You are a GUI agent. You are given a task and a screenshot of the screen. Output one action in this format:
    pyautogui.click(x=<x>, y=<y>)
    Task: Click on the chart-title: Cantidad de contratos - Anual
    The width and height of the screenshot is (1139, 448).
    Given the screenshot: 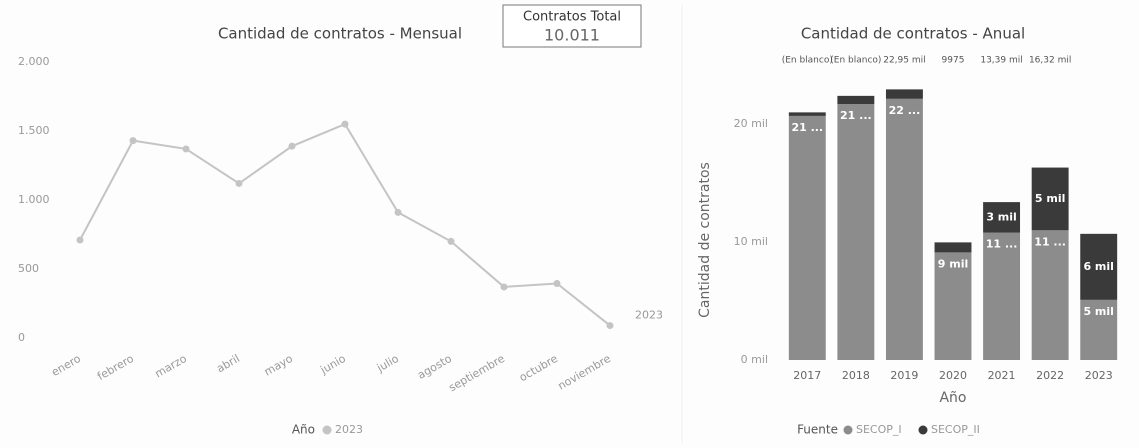 What is the action you would take?
    pyautogui.click(x=913, y=34)
    